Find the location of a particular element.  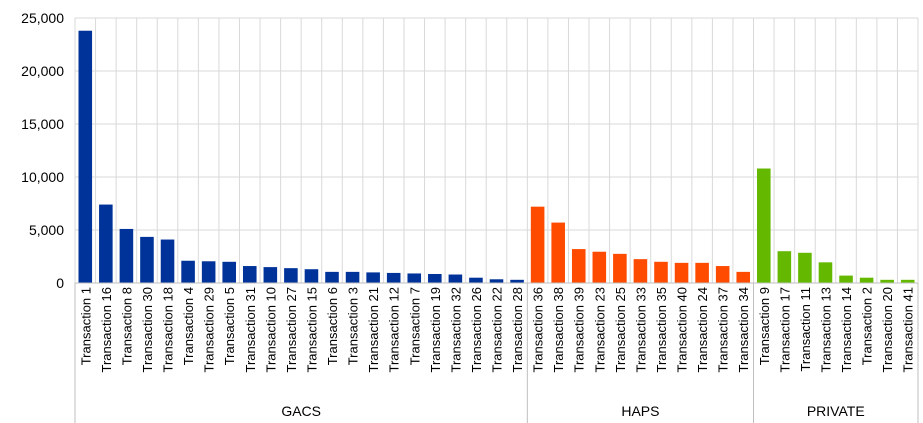

x-tick-label: Transaction 33 is located at coordinates (640, 330).